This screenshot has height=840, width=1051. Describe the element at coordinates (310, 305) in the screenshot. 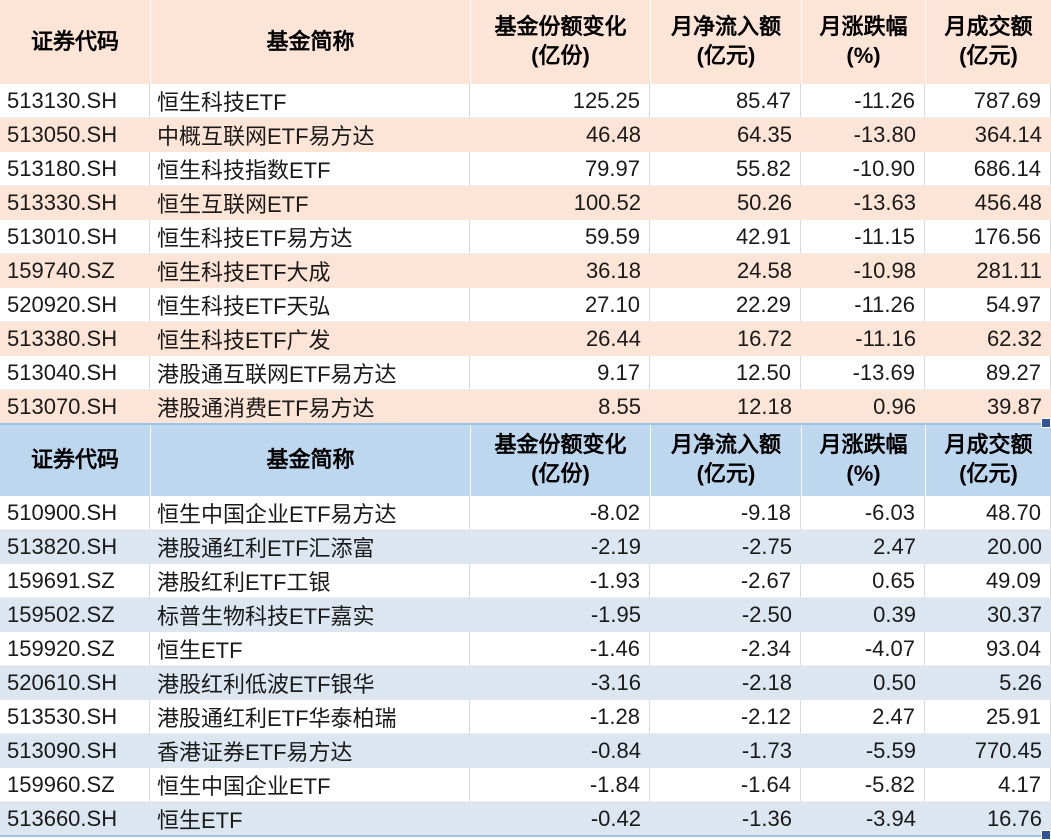

I see `cell-name: 恒生科技ETF天弘` at that location.